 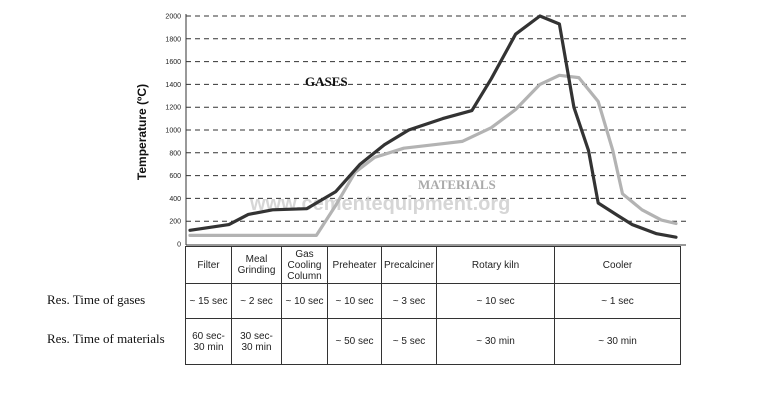 I want to click on y-tick-label: 1600, so click(x=173, y=62).